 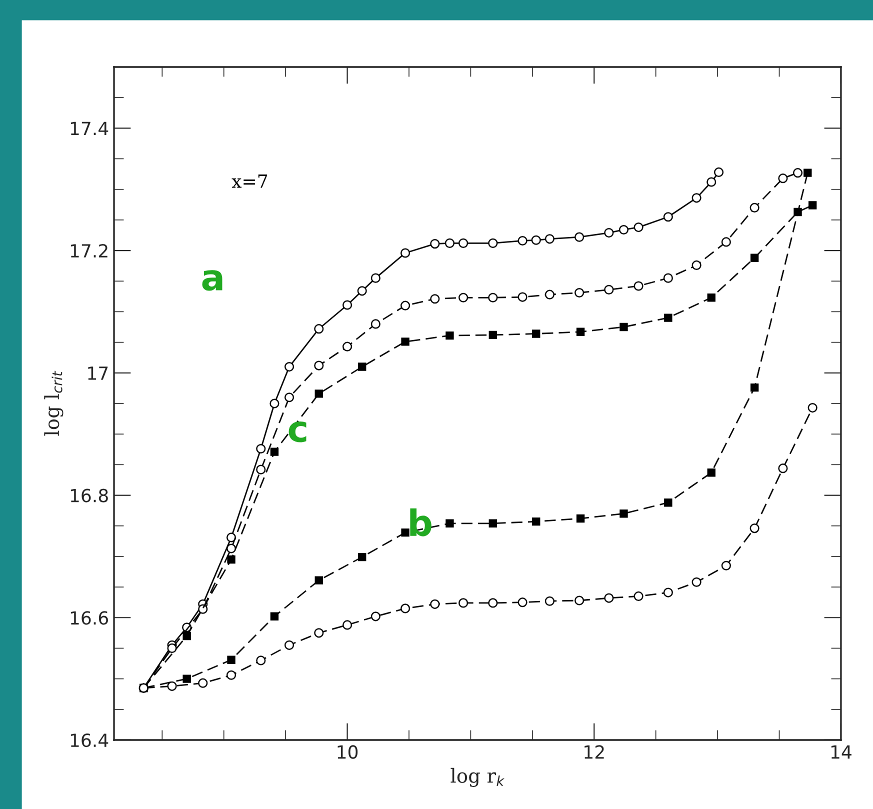 I want to click on x-axis-title: log r$_{k}$, so click(x=477, y=777).